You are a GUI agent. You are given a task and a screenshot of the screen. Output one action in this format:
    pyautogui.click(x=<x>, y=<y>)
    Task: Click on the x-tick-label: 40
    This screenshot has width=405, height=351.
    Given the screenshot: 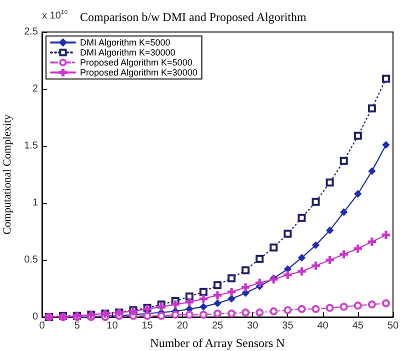 What is the action you would take?
    pyautogui.click(x=323, y=326)
    